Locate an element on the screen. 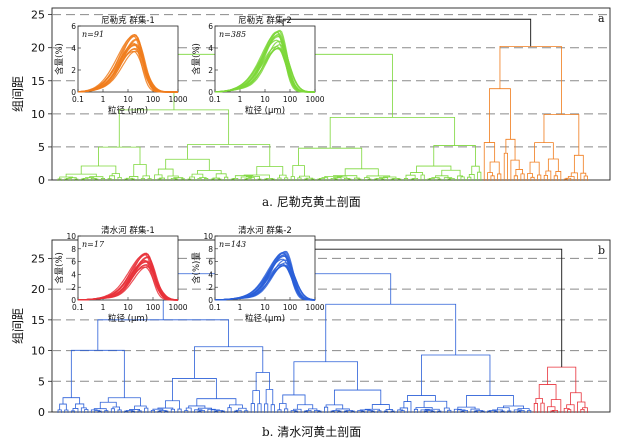 The height and width of the screenshot is (442, 630). inset-ytick-label: 2 is located at coordinates (73, 70).